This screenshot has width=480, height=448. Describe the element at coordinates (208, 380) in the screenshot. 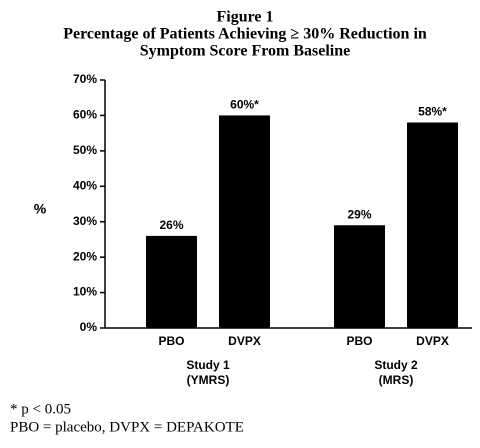

I see `group-sublabel: (YMRS)` at that location.